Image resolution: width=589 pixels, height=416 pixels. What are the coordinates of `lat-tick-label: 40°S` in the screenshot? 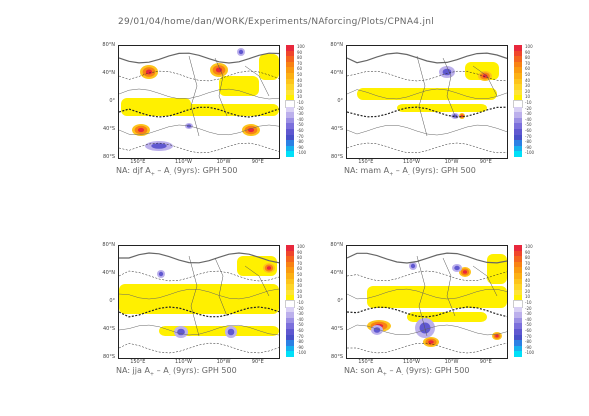 It's located at (336, 329).